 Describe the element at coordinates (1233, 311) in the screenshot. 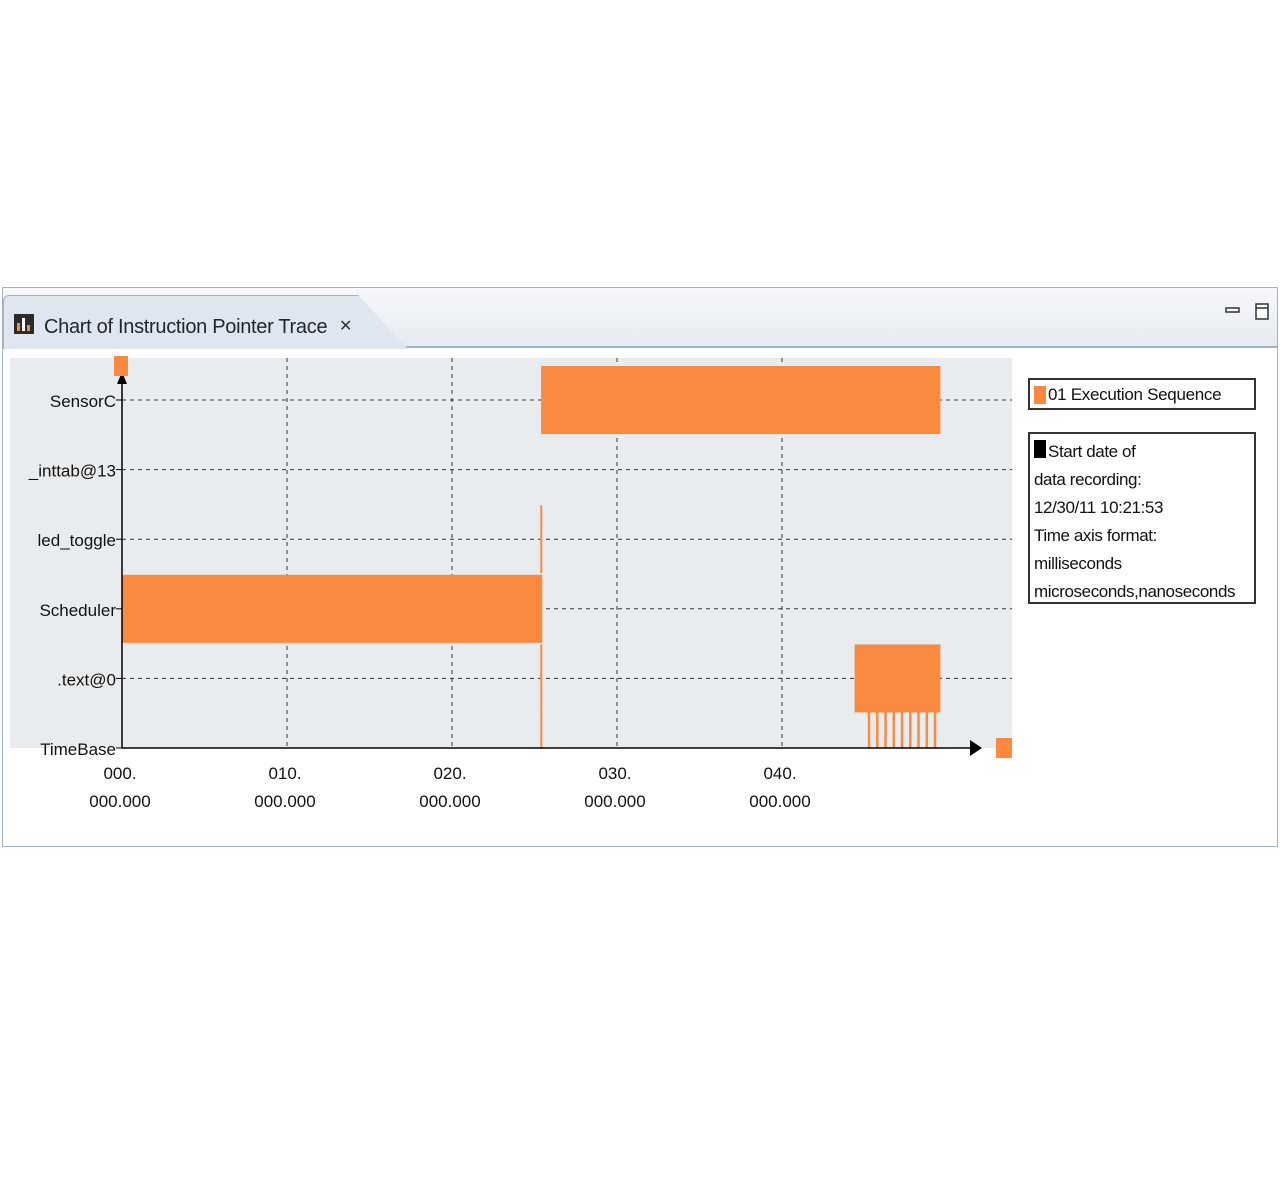

I see `minimize-icon` at that location.